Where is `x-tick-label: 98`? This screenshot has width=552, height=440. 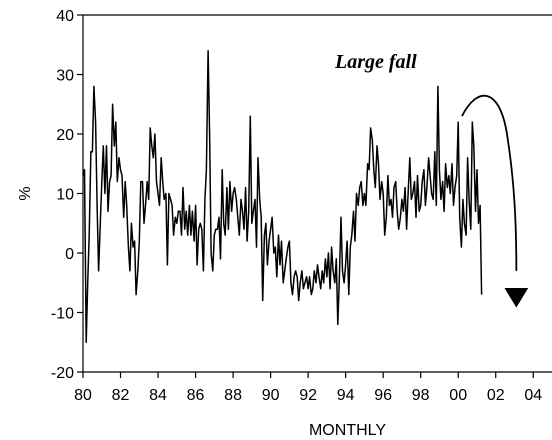
x-tick-label: 98 is located at coordinates (421, 395).